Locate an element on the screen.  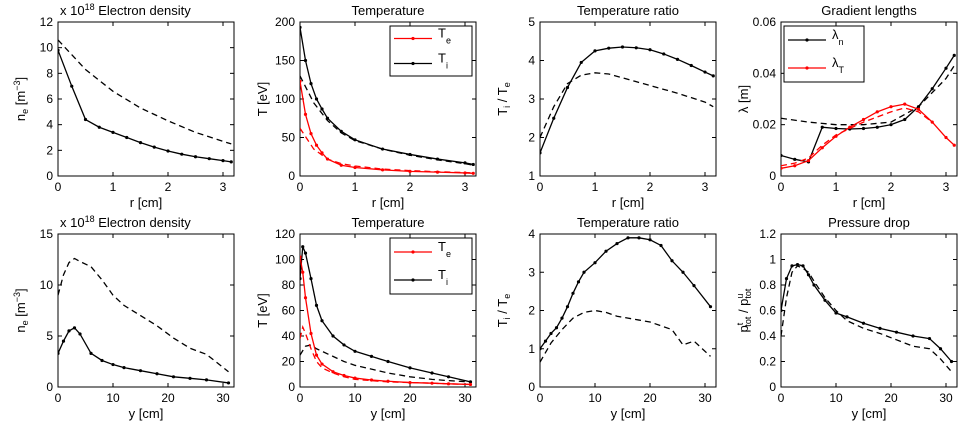
x-axis-label: y [cm] is located at coordinates (146, 413).